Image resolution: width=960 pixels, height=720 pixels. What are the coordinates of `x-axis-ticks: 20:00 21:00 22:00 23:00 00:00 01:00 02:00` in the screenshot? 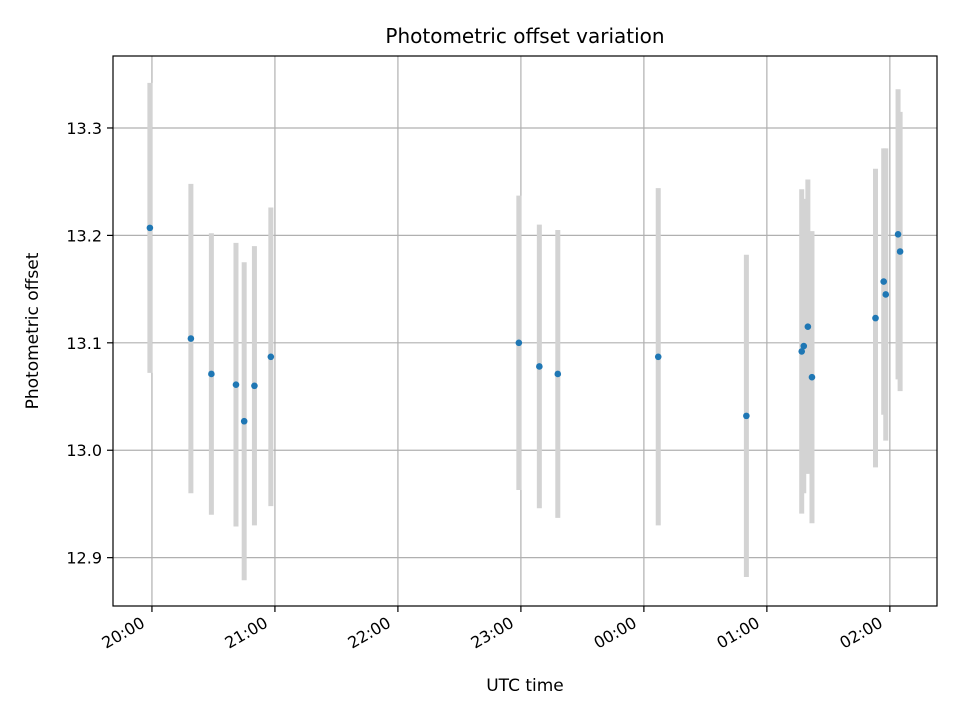 It's located at (495, 629).